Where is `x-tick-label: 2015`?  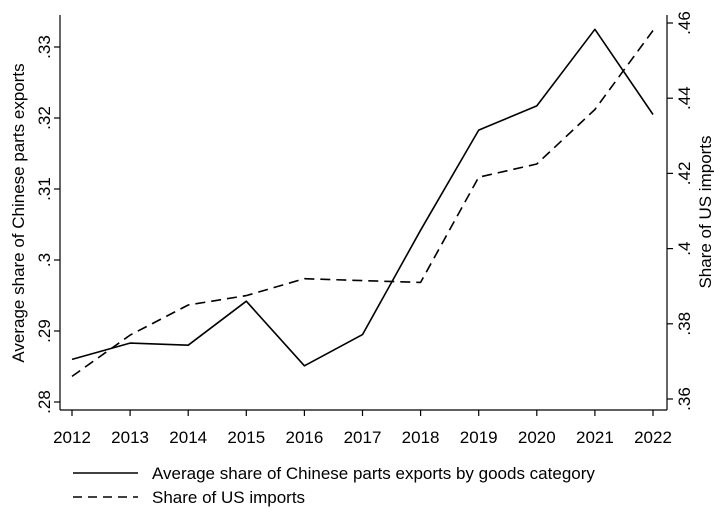 x-tick-label: 2015 is located at coordinates (246, 437).